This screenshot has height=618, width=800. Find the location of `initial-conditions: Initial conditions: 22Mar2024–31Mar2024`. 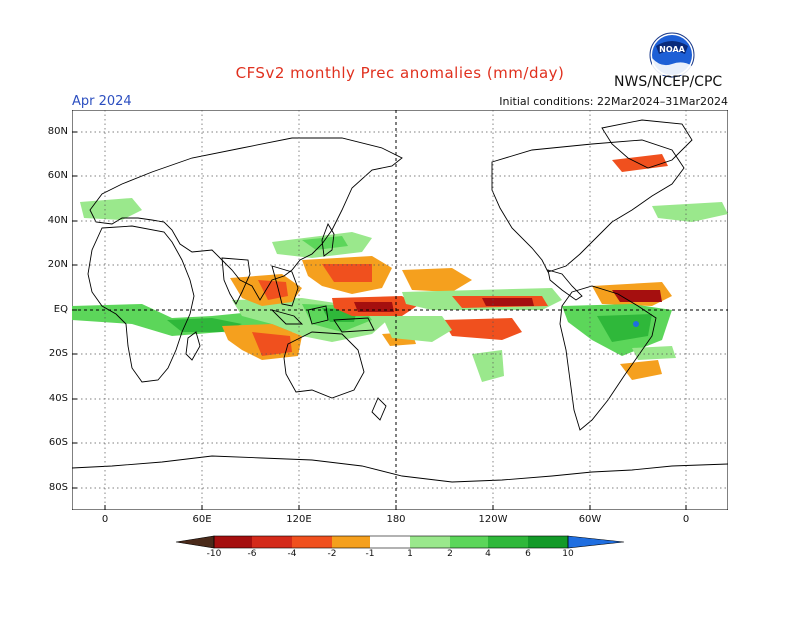

initial-conditions: Initial conditions: 22Mar2024–31Mar2024 is located at coordinates (613, 101).